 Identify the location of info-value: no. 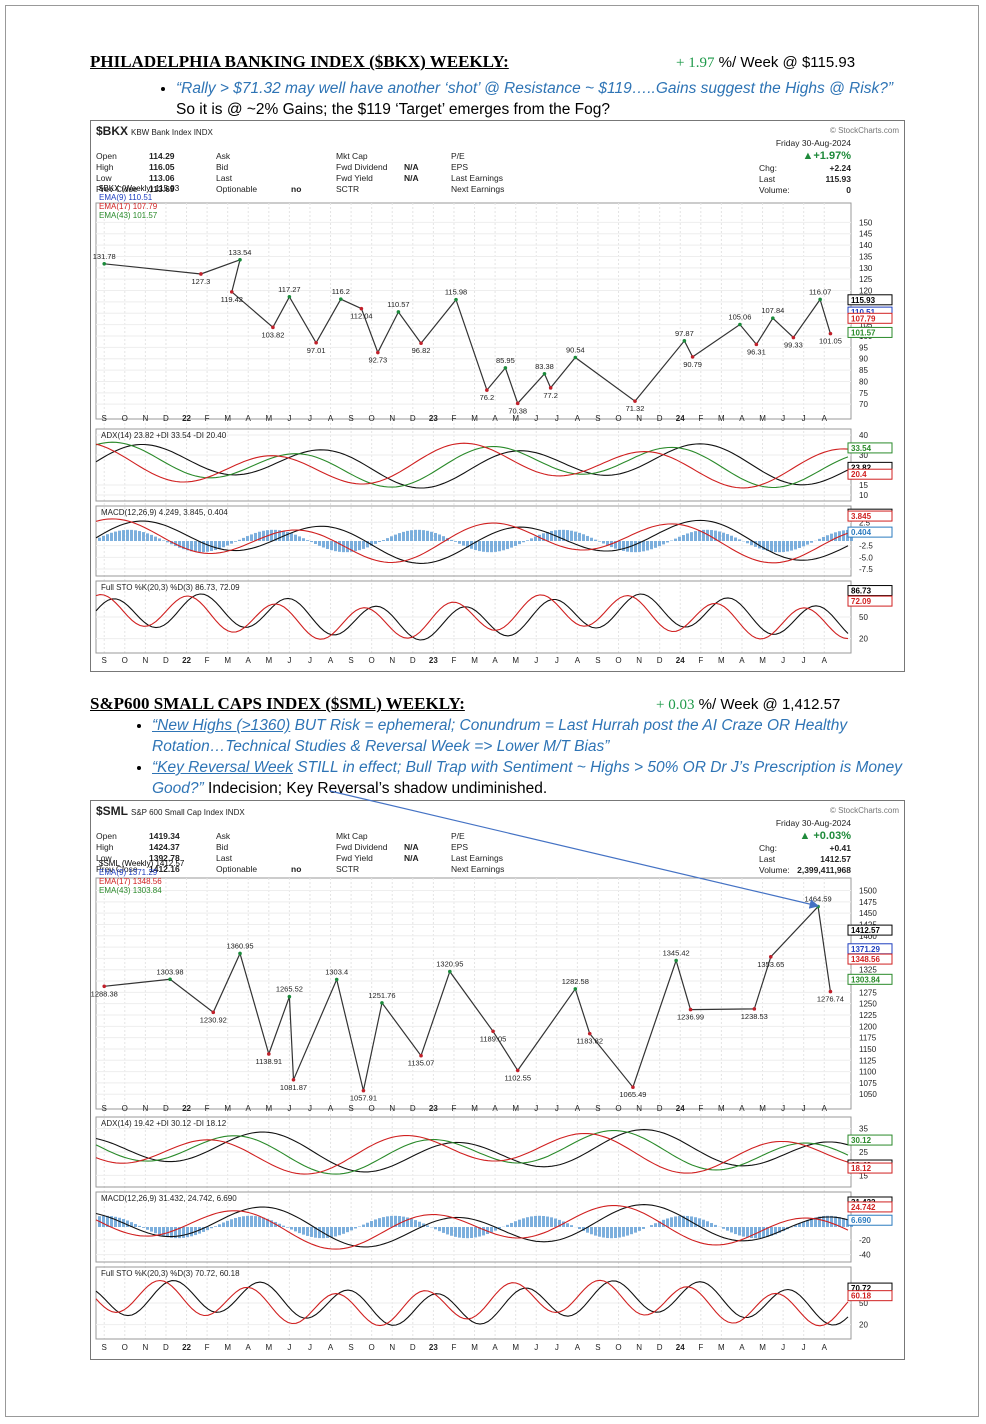
(296, 189).